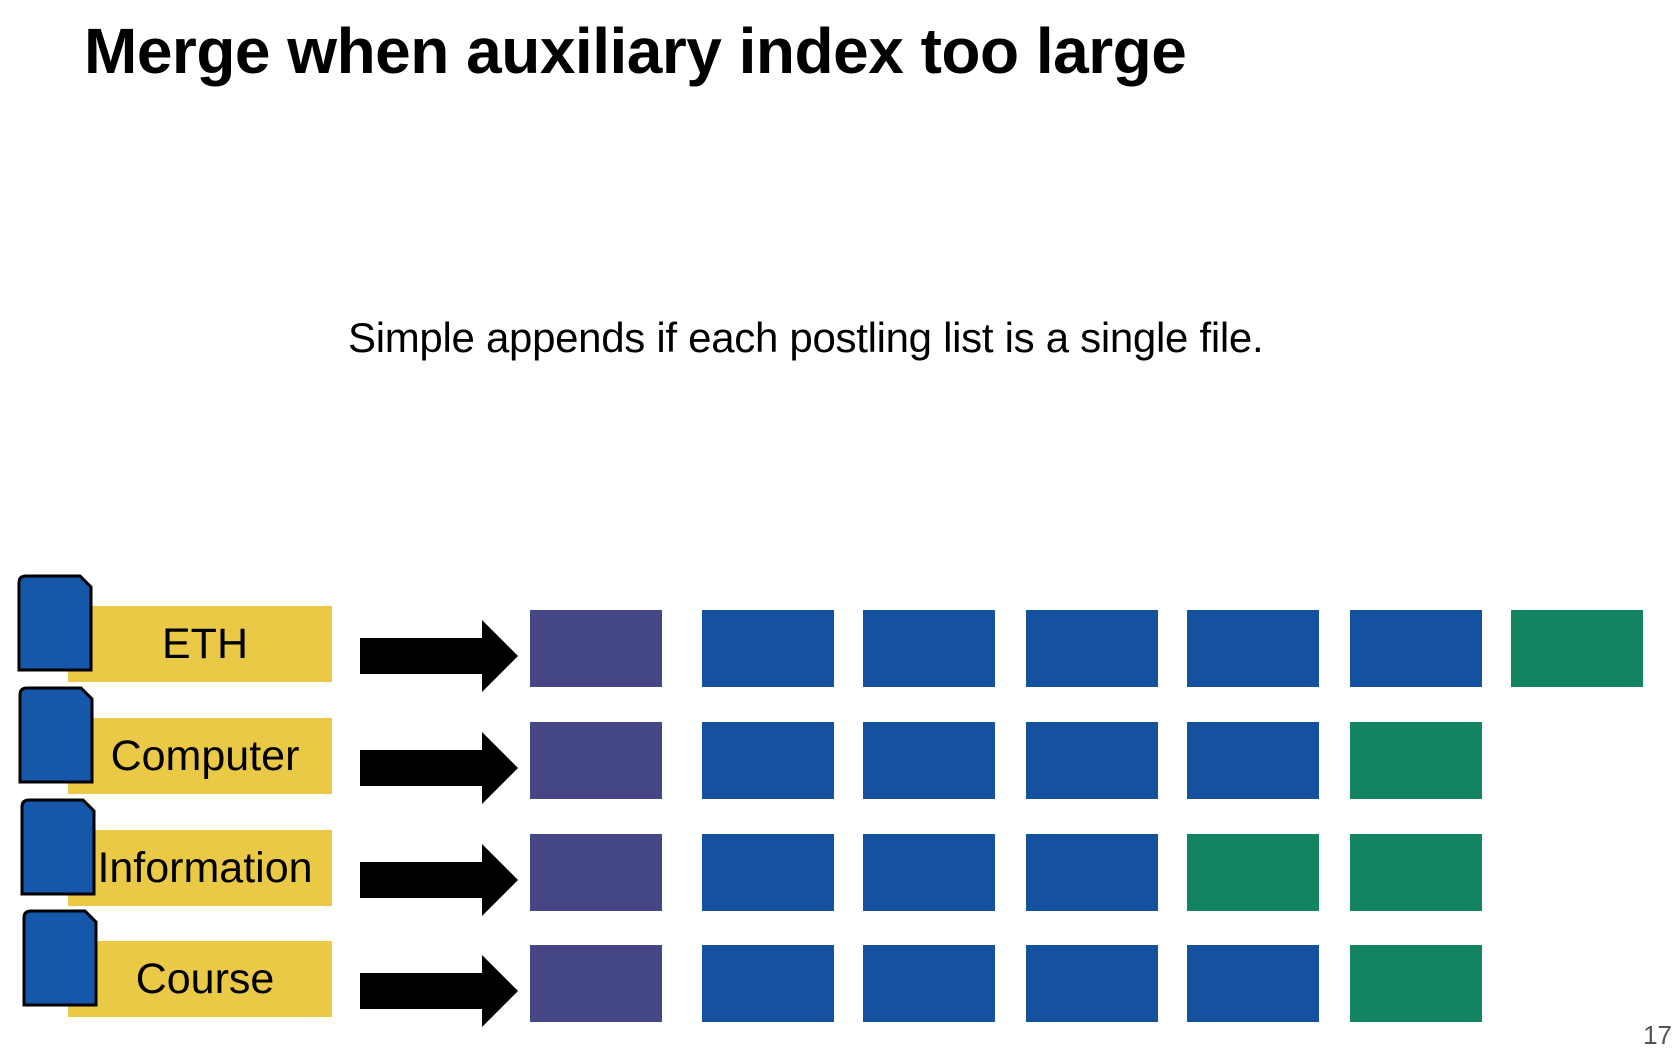  I want to click on term-label: Computer, so click(200, 756).